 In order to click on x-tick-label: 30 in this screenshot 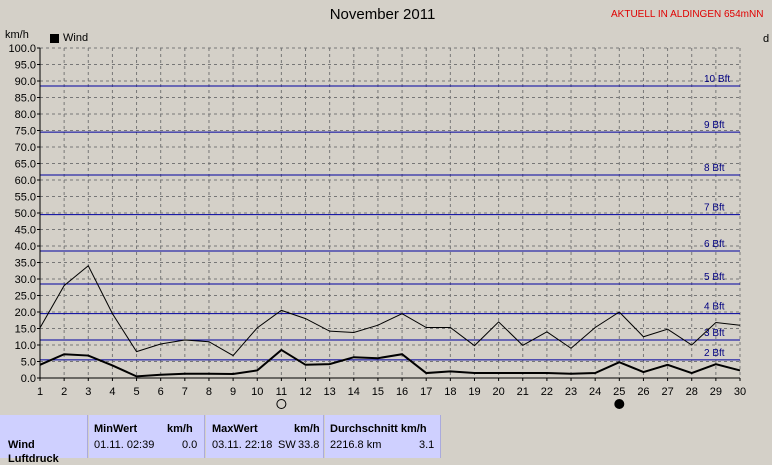, I will do `click(740, 392)`.